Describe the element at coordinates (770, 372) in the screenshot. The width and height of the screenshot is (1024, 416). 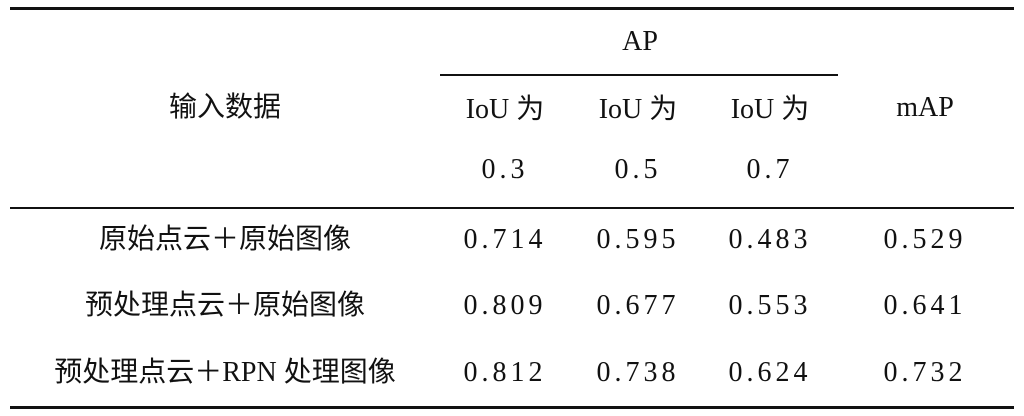
I see `cell-value: 0.624` at that location.